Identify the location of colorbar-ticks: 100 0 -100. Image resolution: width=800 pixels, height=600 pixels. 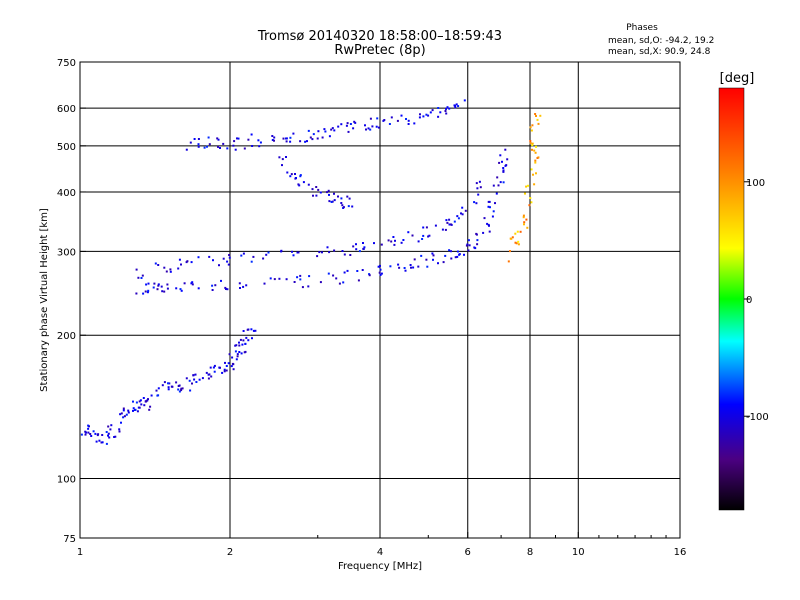
(756, 300).